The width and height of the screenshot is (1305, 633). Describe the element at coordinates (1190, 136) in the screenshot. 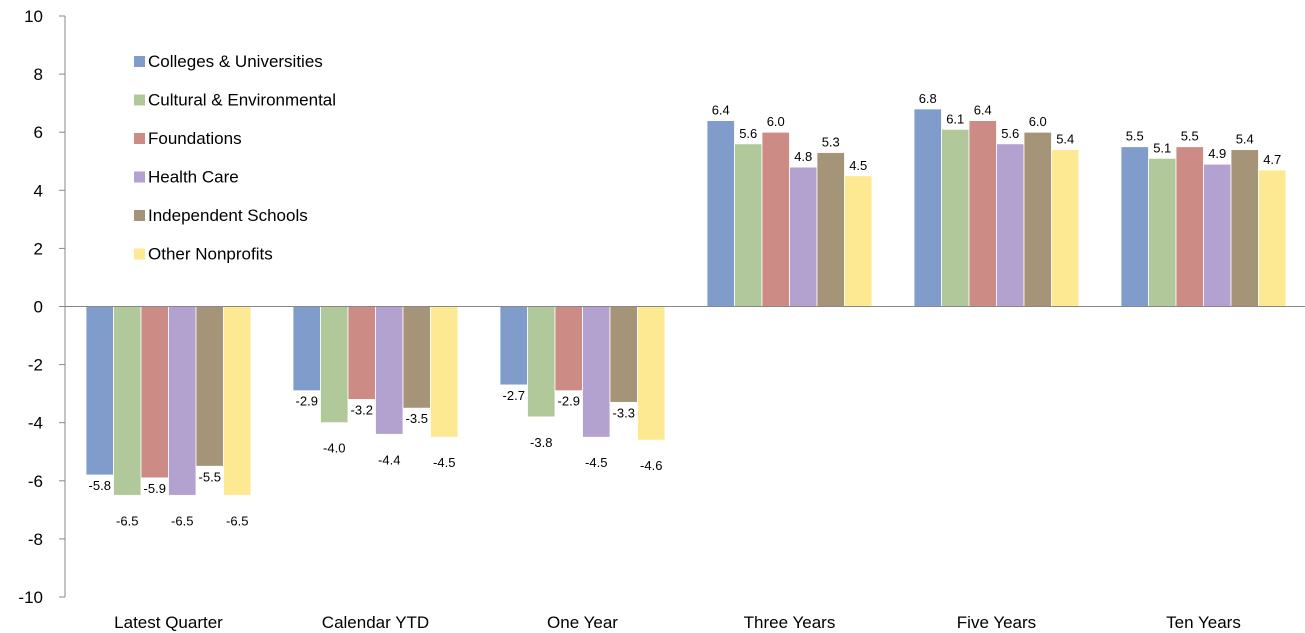

I see `data-label: 5.5` at that location.